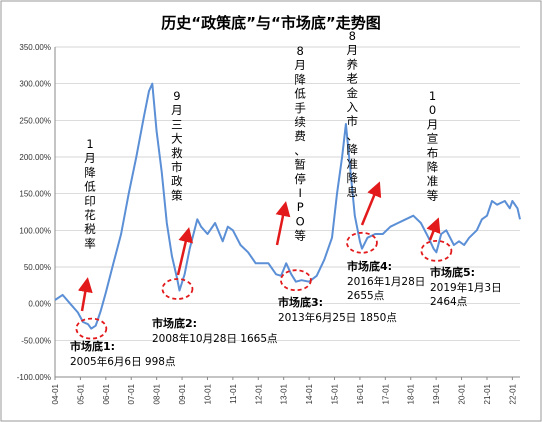 This screenshot has width=542, height=422. I want to click on policy-annotation-char: 策, so click(177, 195).